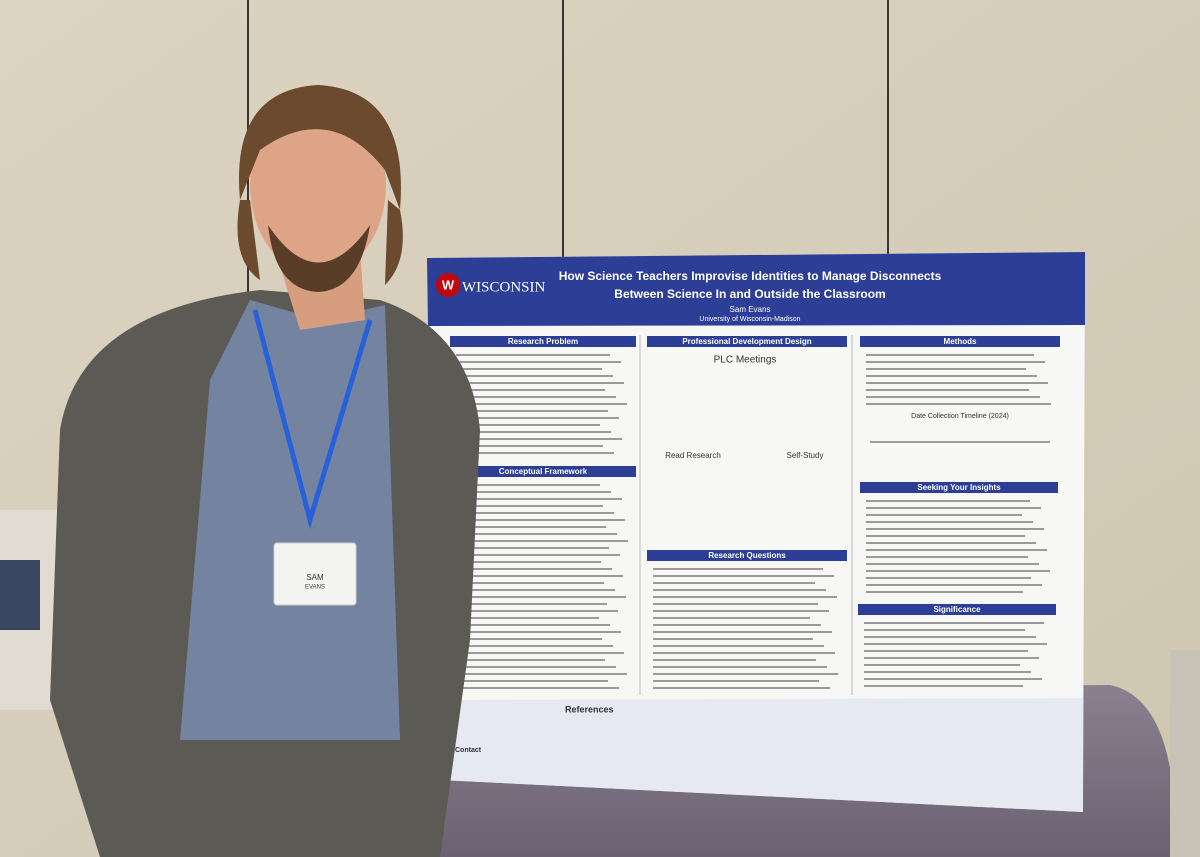 This screenshot has height=857, width=1200. Describe the element at coordinates (960, 438) in the screenshot. I see `timeline-area` at that location.